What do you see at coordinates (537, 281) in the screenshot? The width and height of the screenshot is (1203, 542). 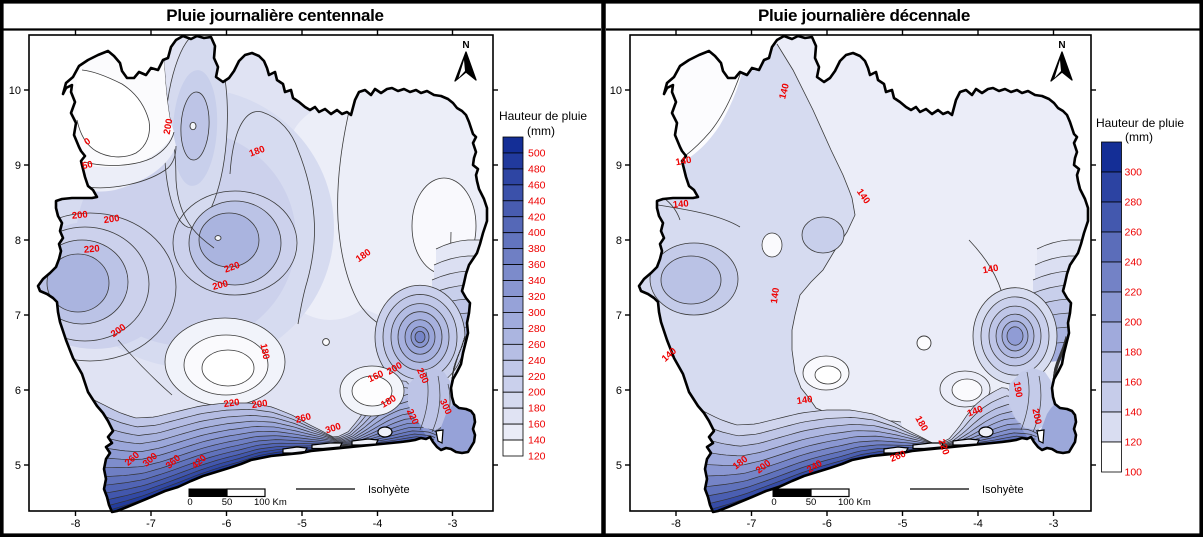 I see `svg-text: 340` at bounding box center [537, 281].